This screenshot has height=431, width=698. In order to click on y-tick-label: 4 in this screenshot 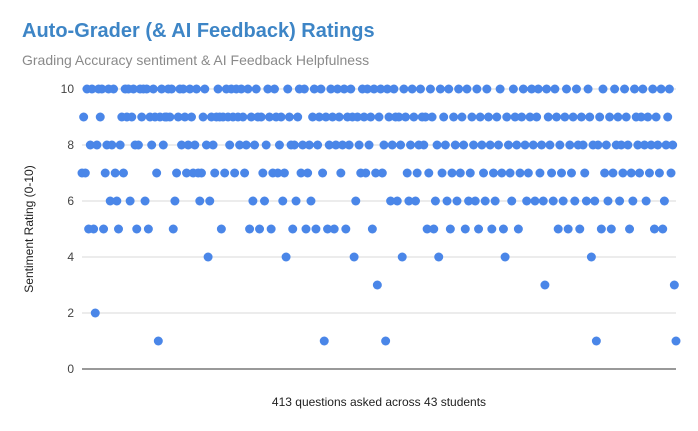, I will do `click(70, 257)`.